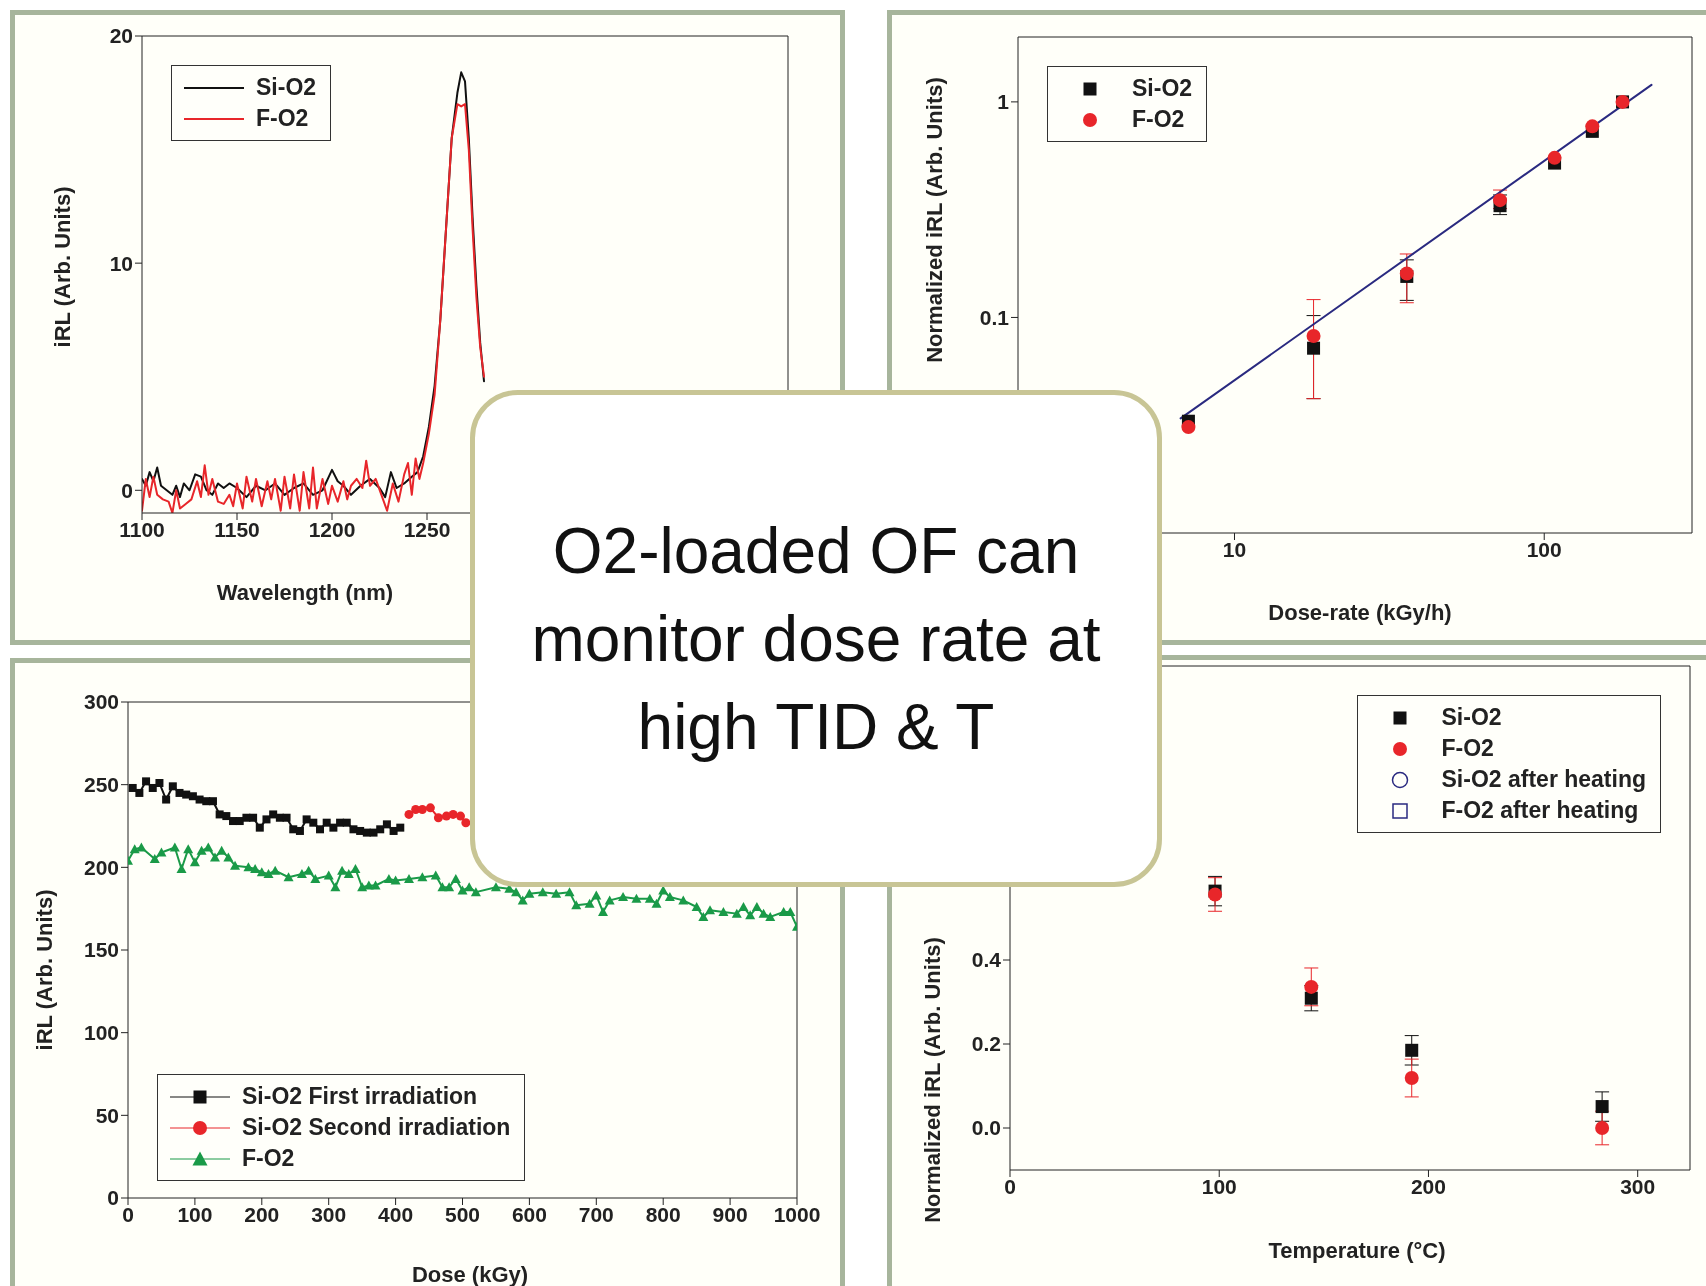 This screenshot has height=1286, width=1706. Describe the element at coordinates (396, 1214) in the screenshot. I see `x-tick-label: 400` at that location.